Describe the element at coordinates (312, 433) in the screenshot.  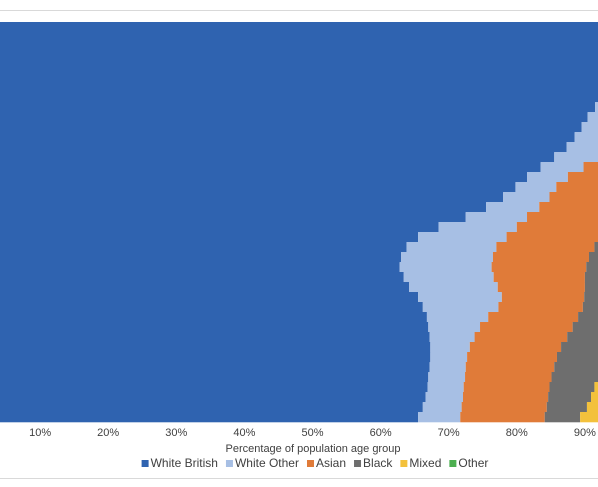
I see `x-tick-label: 50%` at that location.